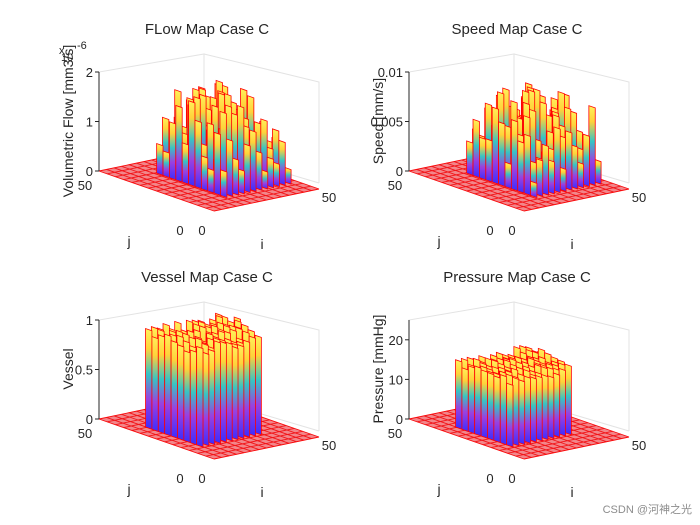 This screenshot has height=525, width=700. I want to click on z-axis-label: Volumetric Flow [mm3/s], so click(68, 121).